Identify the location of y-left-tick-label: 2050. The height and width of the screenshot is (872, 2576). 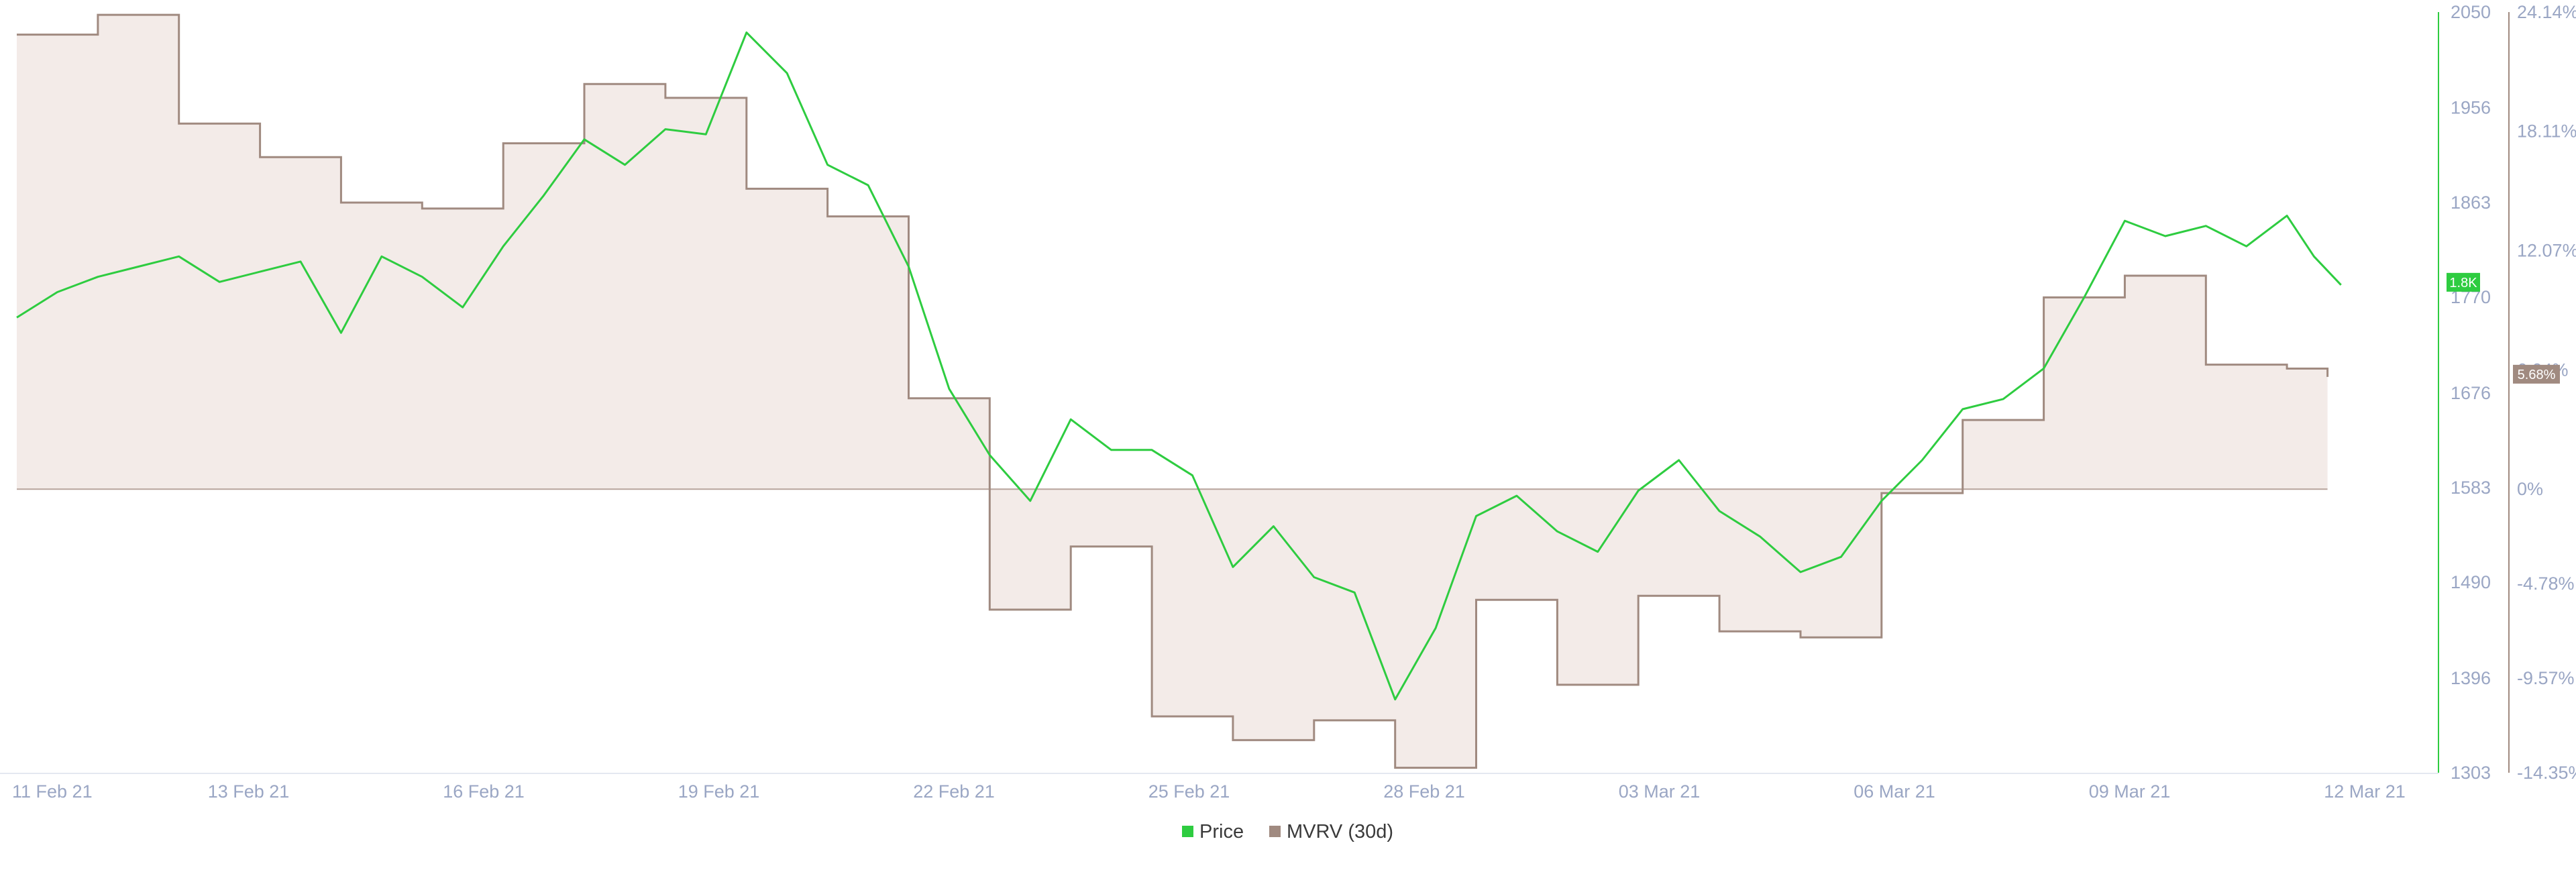
(2471, 12).